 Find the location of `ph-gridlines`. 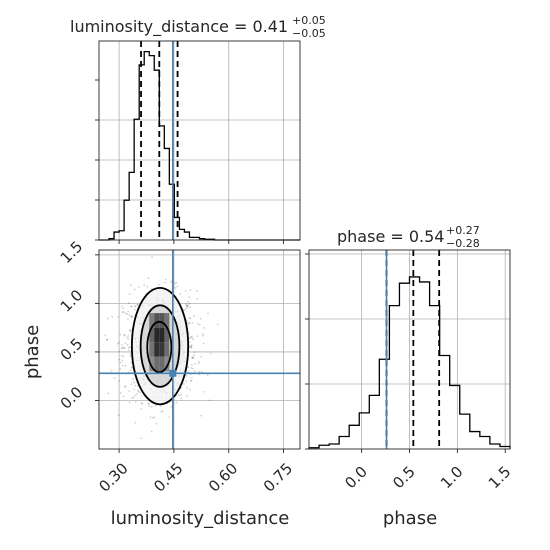

ph-gridlines is located at coordinates (409, 349).